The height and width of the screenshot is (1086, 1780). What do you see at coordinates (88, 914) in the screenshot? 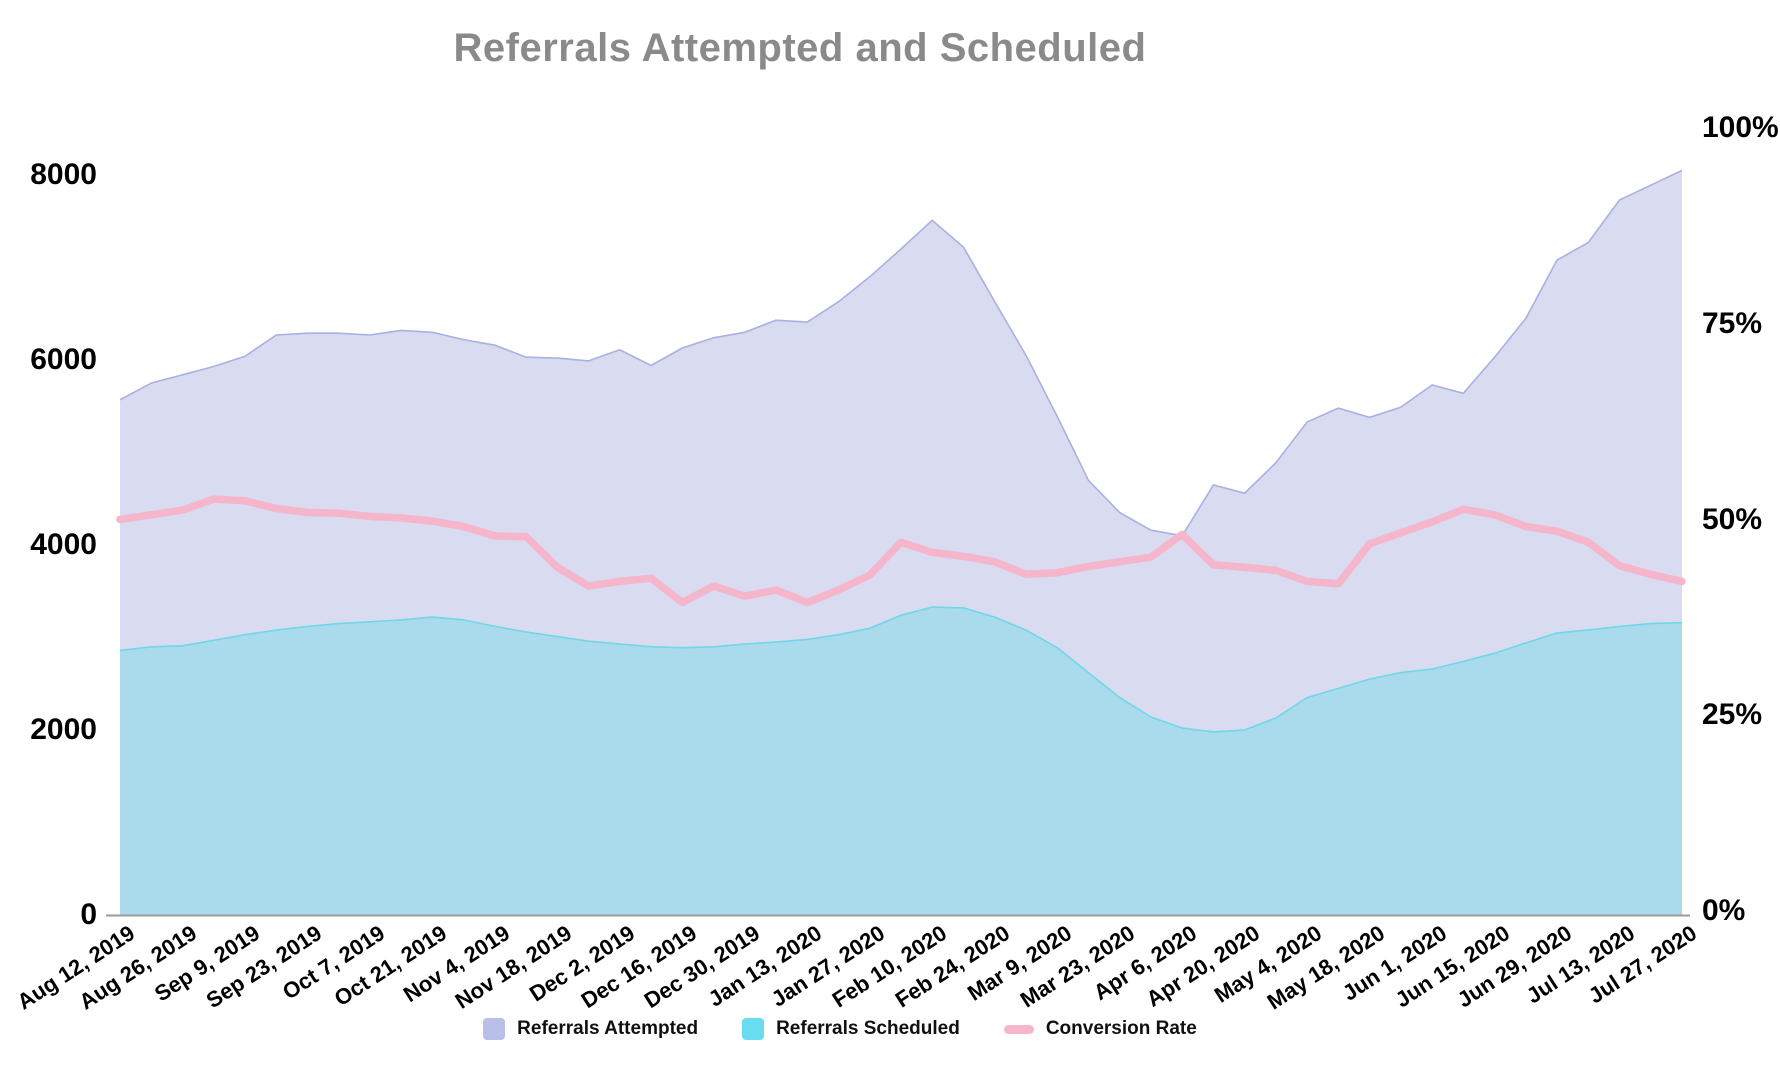
I see `left-axis-tick-label: 0` at bounding box center [88, 914].